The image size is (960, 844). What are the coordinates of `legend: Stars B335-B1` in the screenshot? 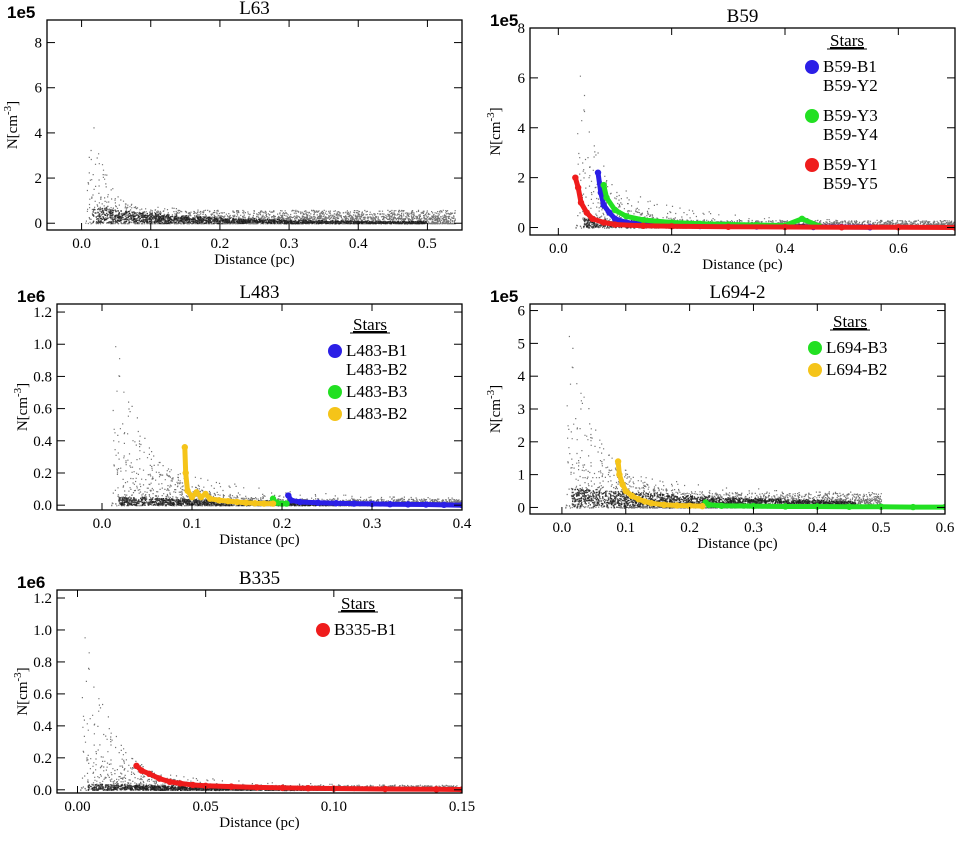 It's located at (356, 616).